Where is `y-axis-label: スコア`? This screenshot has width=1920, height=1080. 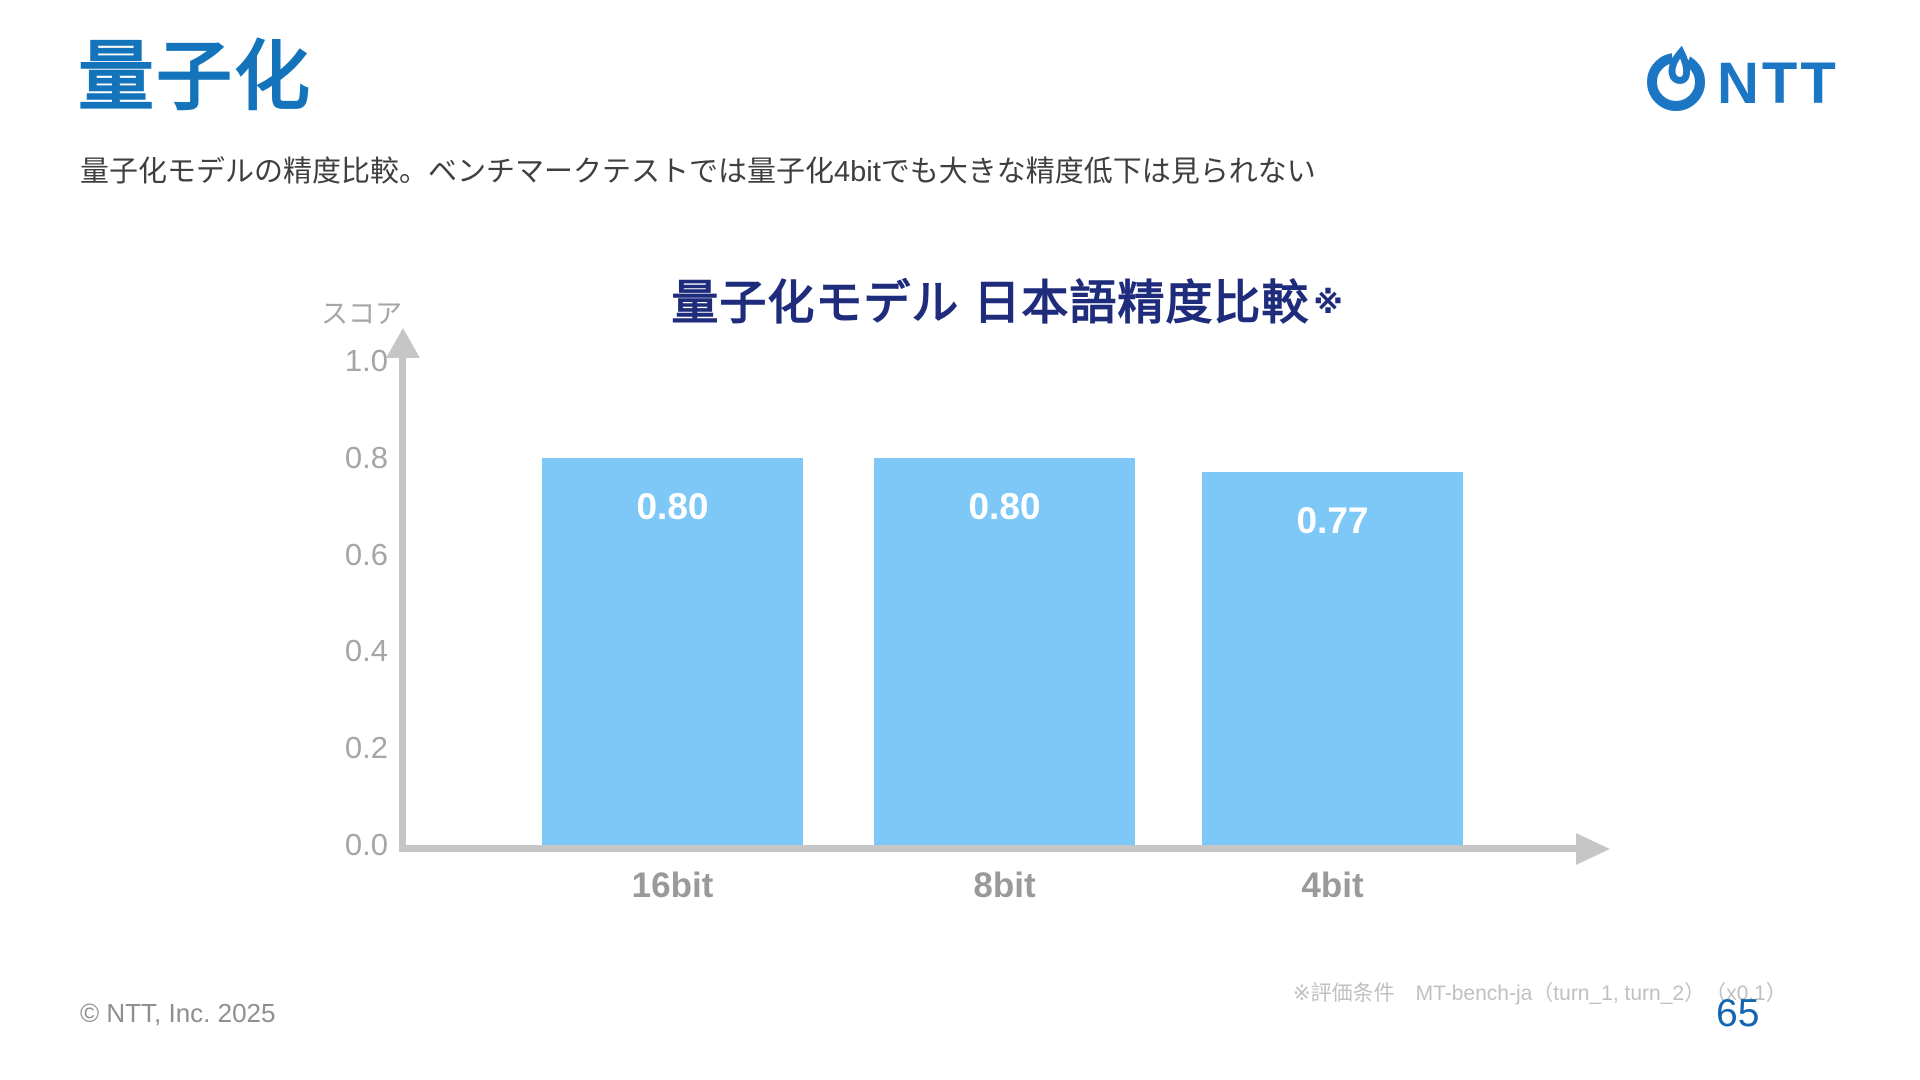
y-axis-label: スコア is located at coordinates (361, 314).